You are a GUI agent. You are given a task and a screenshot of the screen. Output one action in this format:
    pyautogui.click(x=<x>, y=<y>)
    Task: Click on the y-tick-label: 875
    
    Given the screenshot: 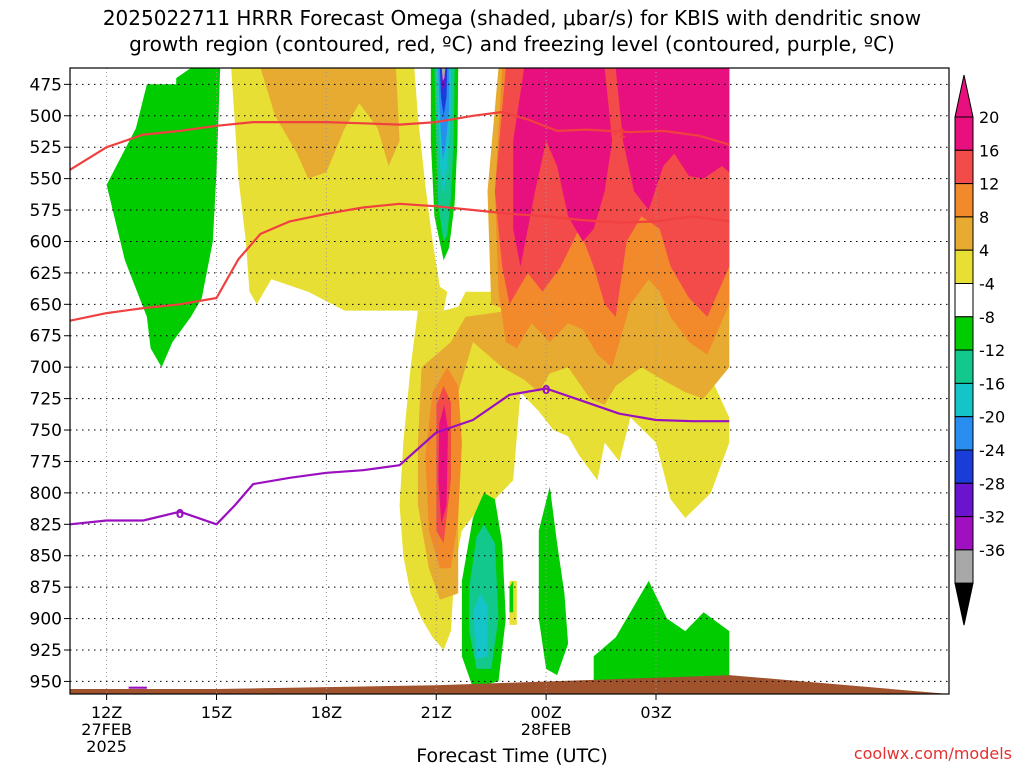 What is the action you would take?
    pyautogui.click(x=46, y=588)
    